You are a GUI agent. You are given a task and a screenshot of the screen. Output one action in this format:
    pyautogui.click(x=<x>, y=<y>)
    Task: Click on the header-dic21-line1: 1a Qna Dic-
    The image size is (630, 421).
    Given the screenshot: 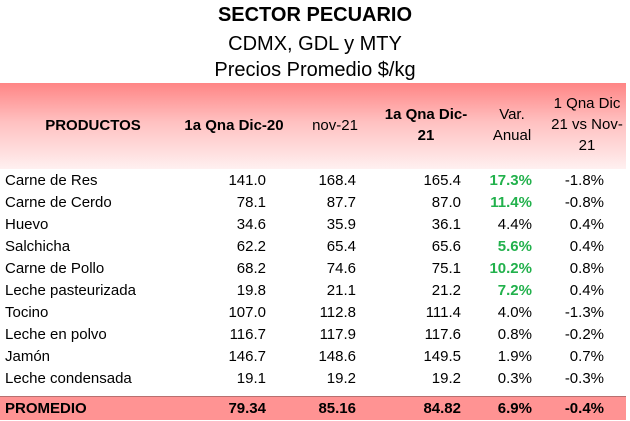 What is the action you would take?
    pyautogui.click(x=426, y=114)
    